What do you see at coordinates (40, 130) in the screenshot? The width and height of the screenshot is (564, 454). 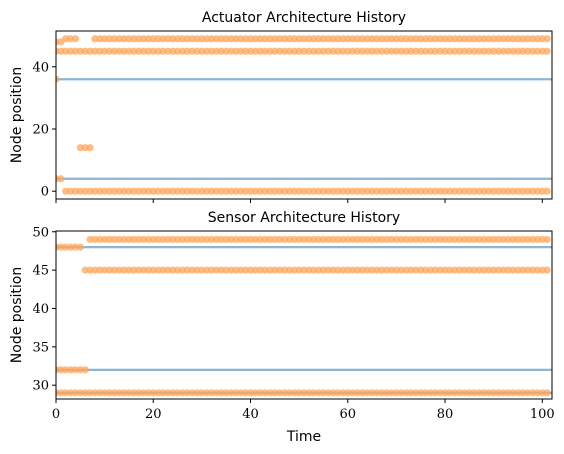 I see `y-tick-label: 20` at bounding box center [40, 130].